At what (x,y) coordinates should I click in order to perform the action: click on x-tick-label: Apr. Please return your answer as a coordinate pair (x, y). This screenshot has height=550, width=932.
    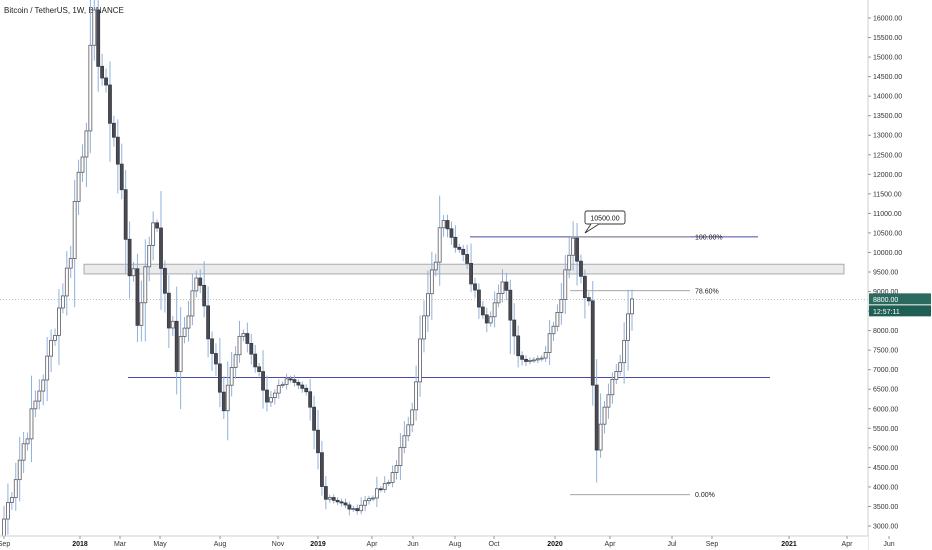
    Looking at the image, I should click on (848, 544).